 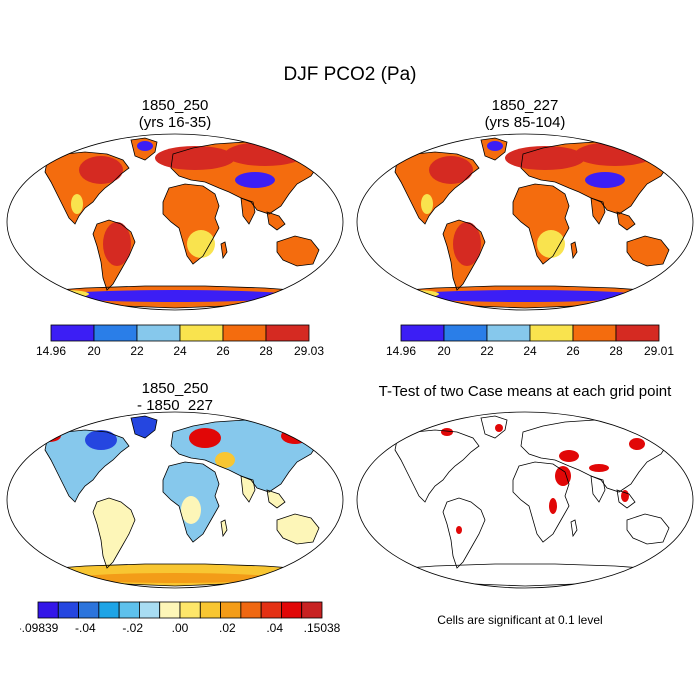 I want to click on colorbar-panel-1: 14.96 20 22 24 26 28 29.03, so click(x=180, y=341).